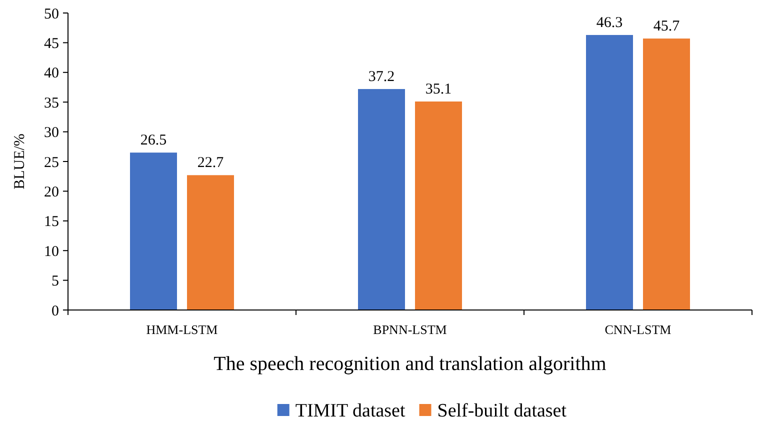  What do you see at coordinates (51, 14) in the screenshot?
I see `y-tick-label: 50` at bounding box center [51, 14].